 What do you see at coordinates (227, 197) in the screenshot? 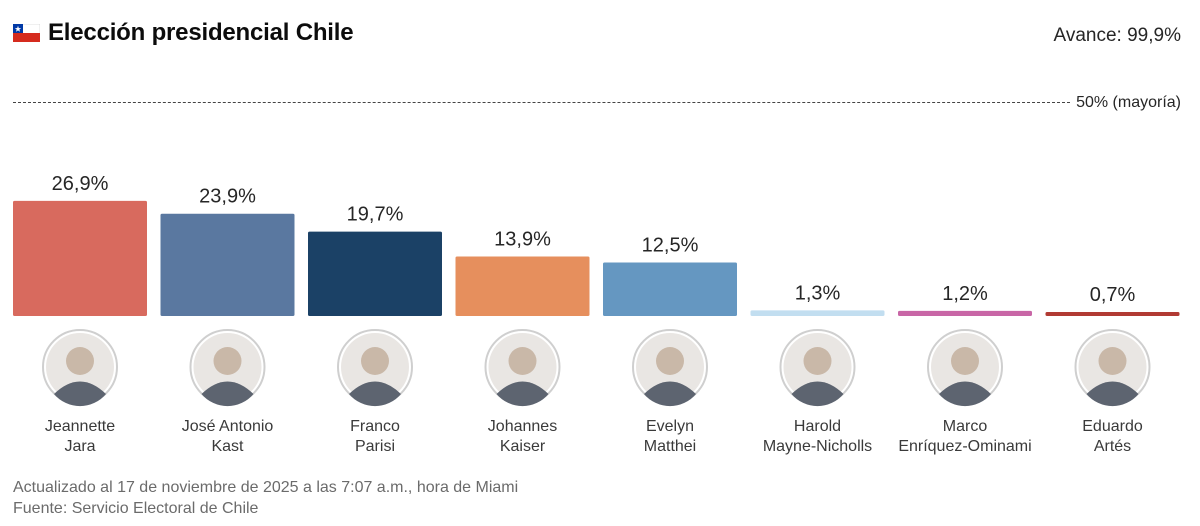
I see `bar-value-label: 23,9%` at bounding box center [227, 197].